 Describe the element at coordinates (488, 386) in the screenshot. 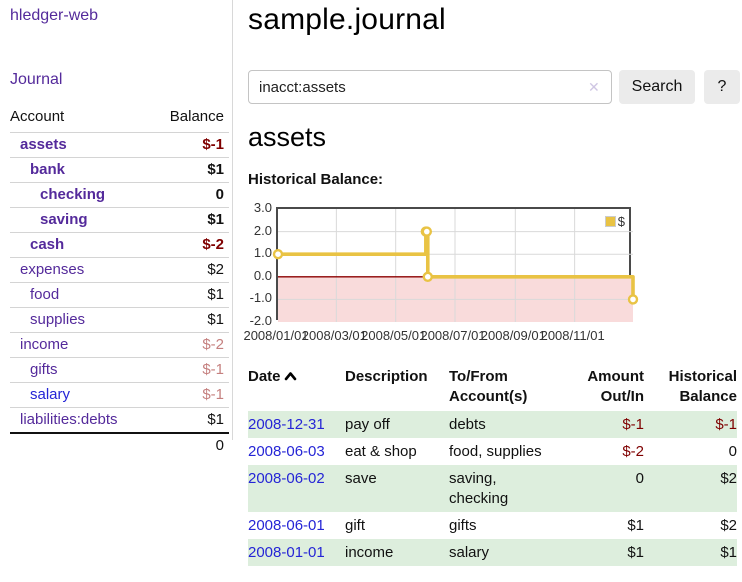

I see `tofrom-column-header: To/From Account(s)` at that location.